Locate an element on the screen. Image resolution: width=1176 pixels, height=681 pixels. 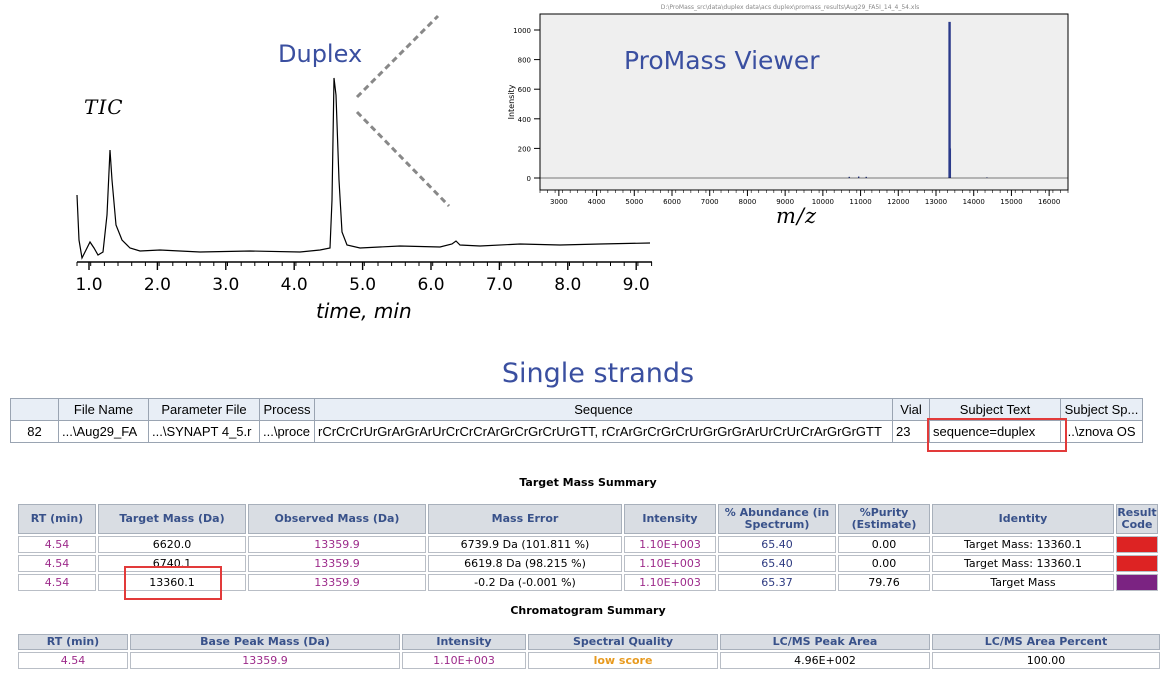
grid-cell-parameter-file: ...\SYNAPT 4_5.r is located at coordinates (204, 431).